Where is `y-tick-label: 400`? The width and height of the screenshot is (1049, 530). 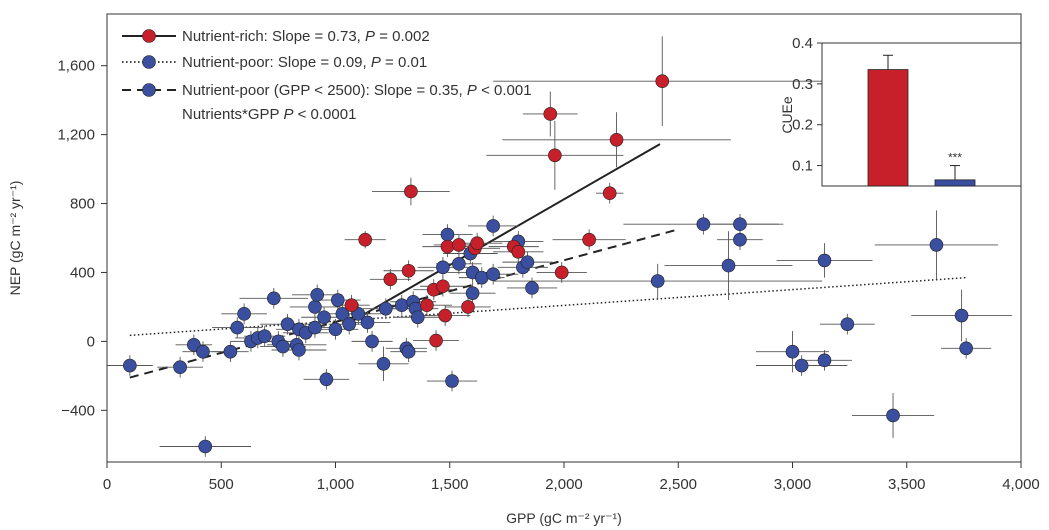
y-tick-label: 400 is located at coordinates (82, 272).